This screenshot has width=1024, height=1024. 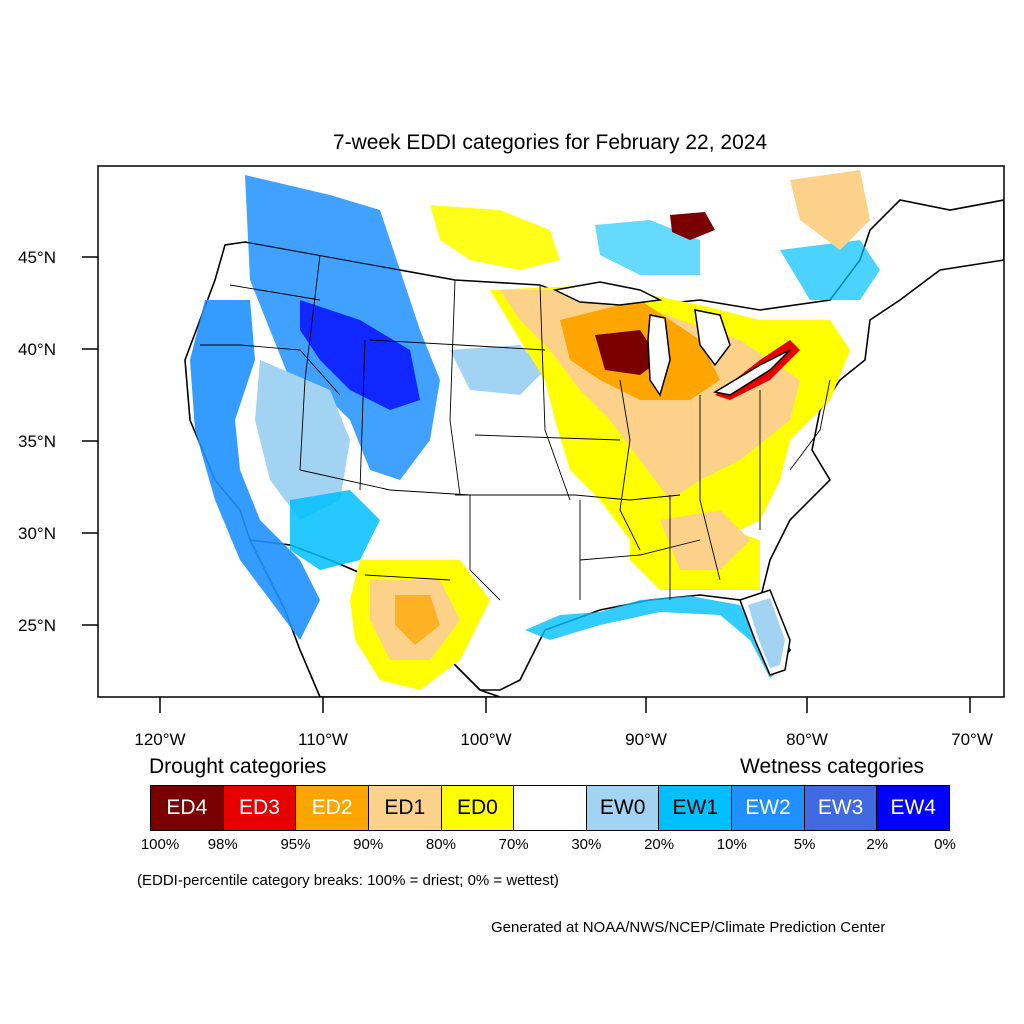 What do you see at coordinates (652, 637) in the screenshot?
I see `wet-region-gulf-coast` at bounding box center [652, 637].